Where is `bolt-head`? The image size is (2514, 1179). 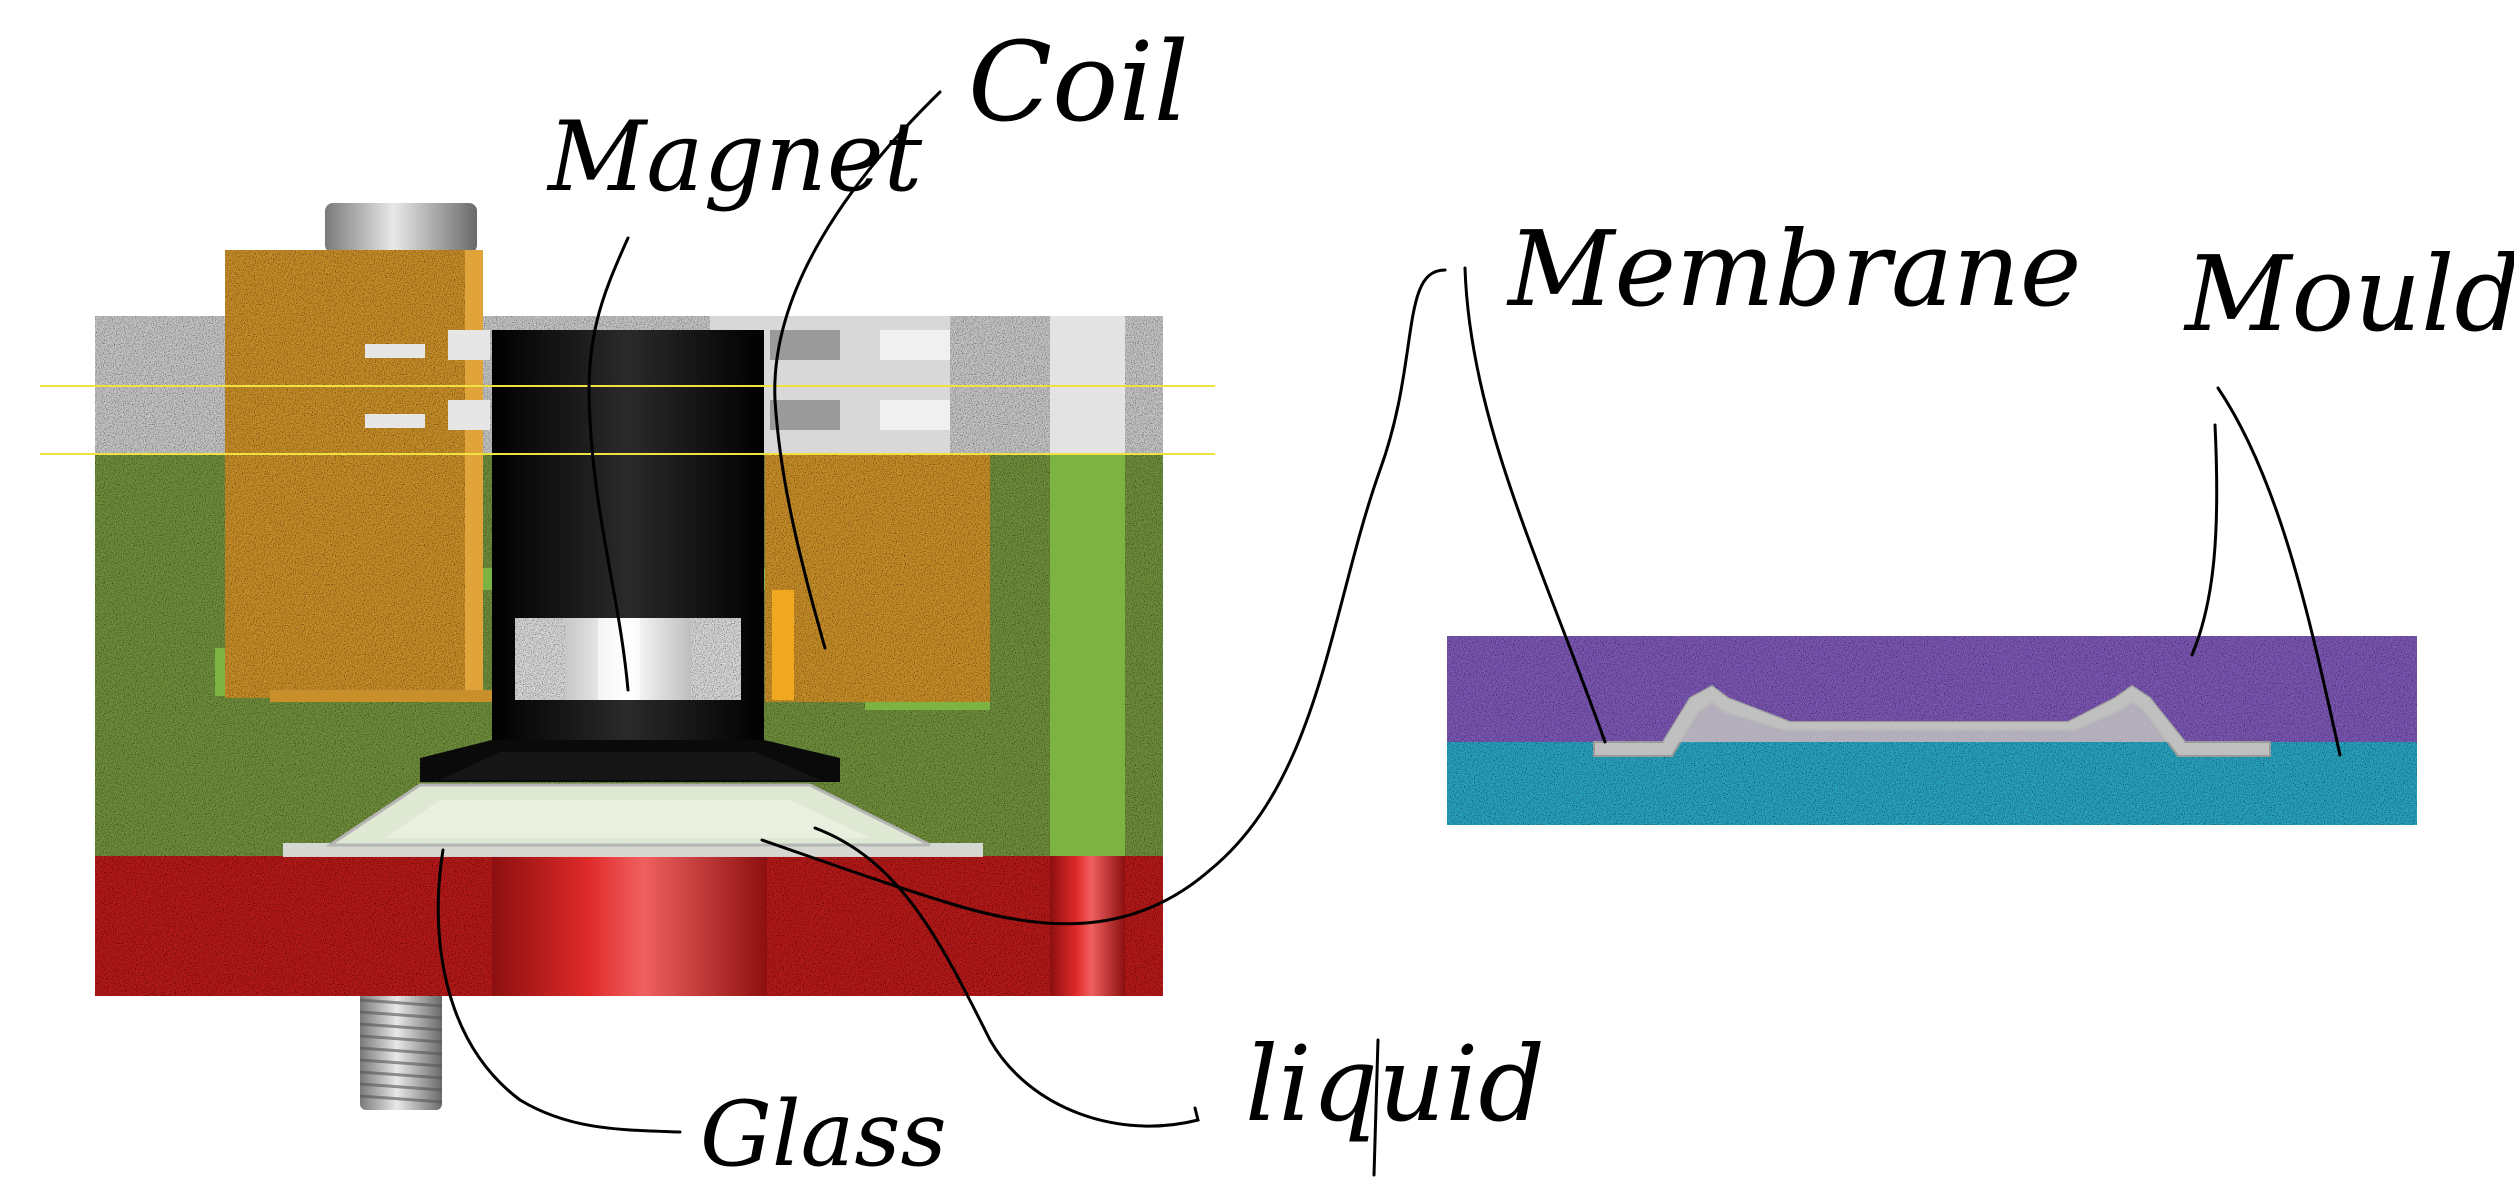
bolt-head is located at coordinates (401, 228).